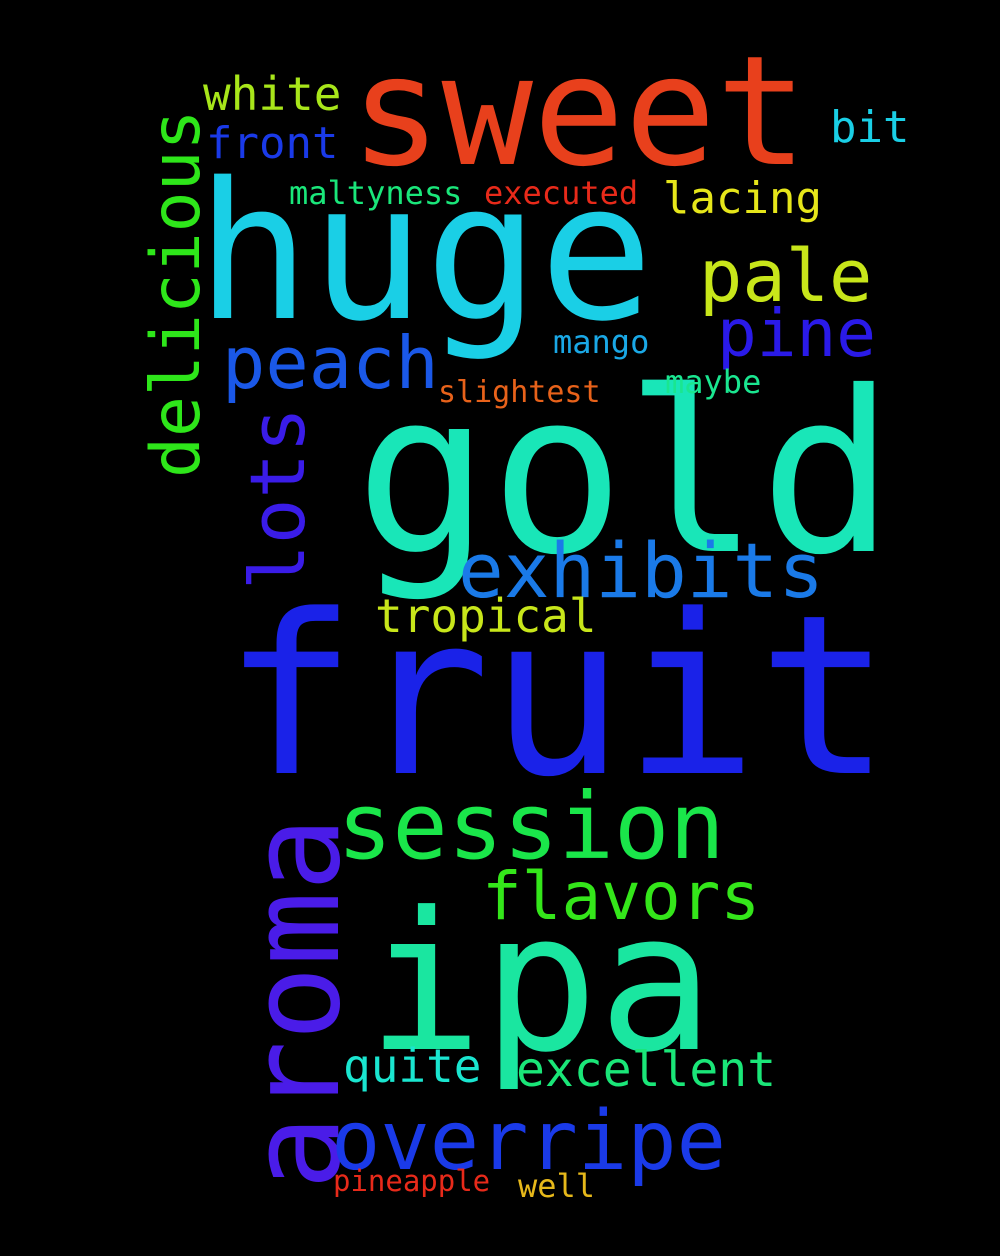 The height and width of the screenshot is (1256, 1000). What do you see at coordinates (412, 1181) in the screenshot?
I see `word-pineapple: pineapple` at bounding box center [412, 1181].